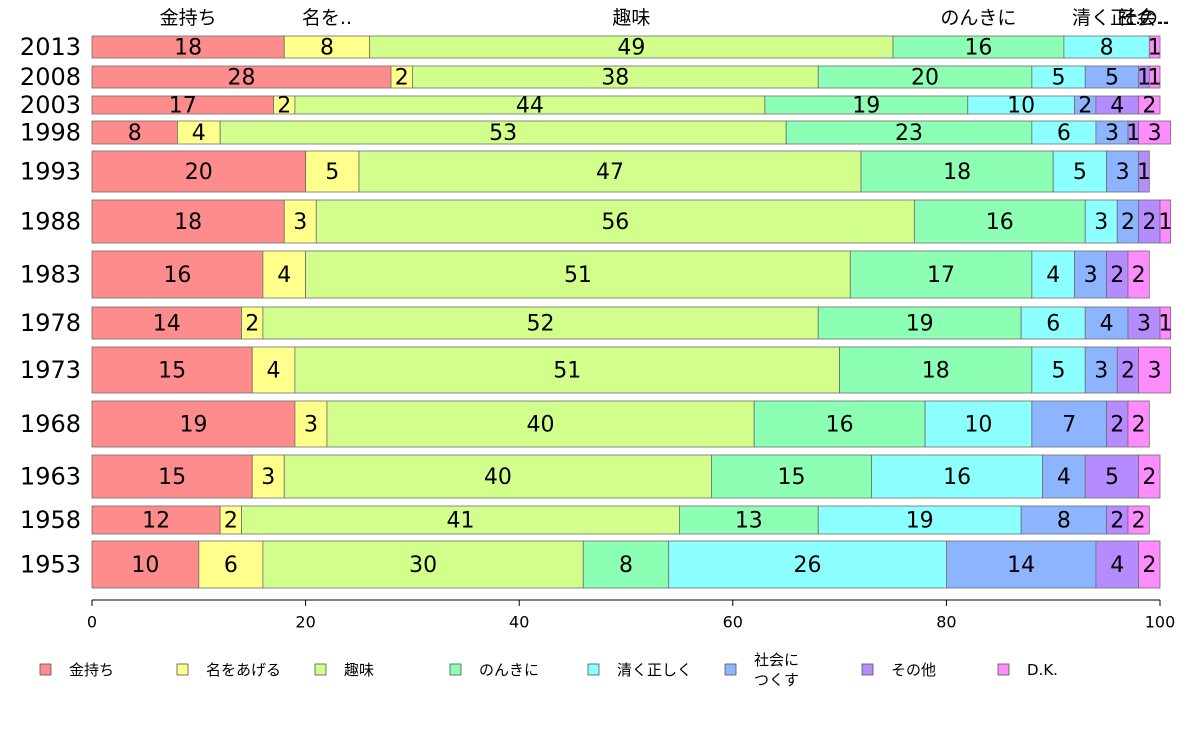 The width and height of the screenshot is (1188, 736). What do you see at coordinates (654, 670) in the screenshot?
I see `legend-label: 清く正しく` at bounding box center [654, 670].